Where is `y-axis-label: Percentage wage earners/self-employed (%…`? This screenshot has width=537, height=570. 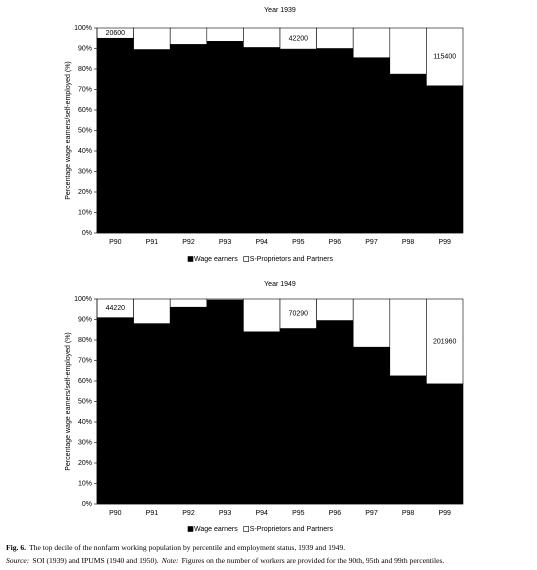
y-axis-label: Percentage wage earners/self-employed (%… is located at coordinates (68, 130).